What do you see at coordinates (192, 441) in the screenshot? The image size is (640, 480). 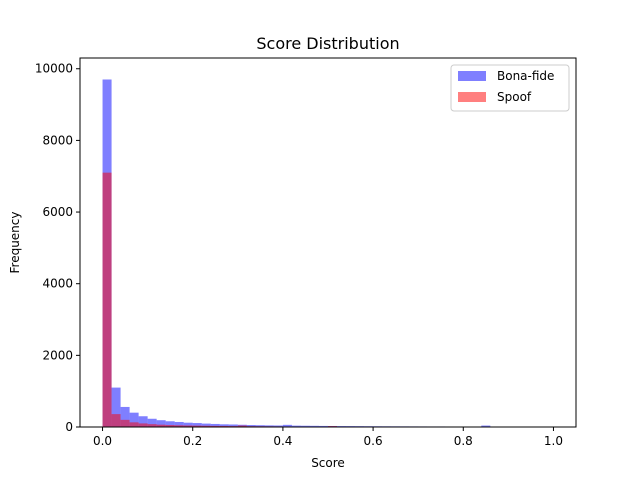 I see `x-tick-label: 0.2` at bounding box center [192, 441].